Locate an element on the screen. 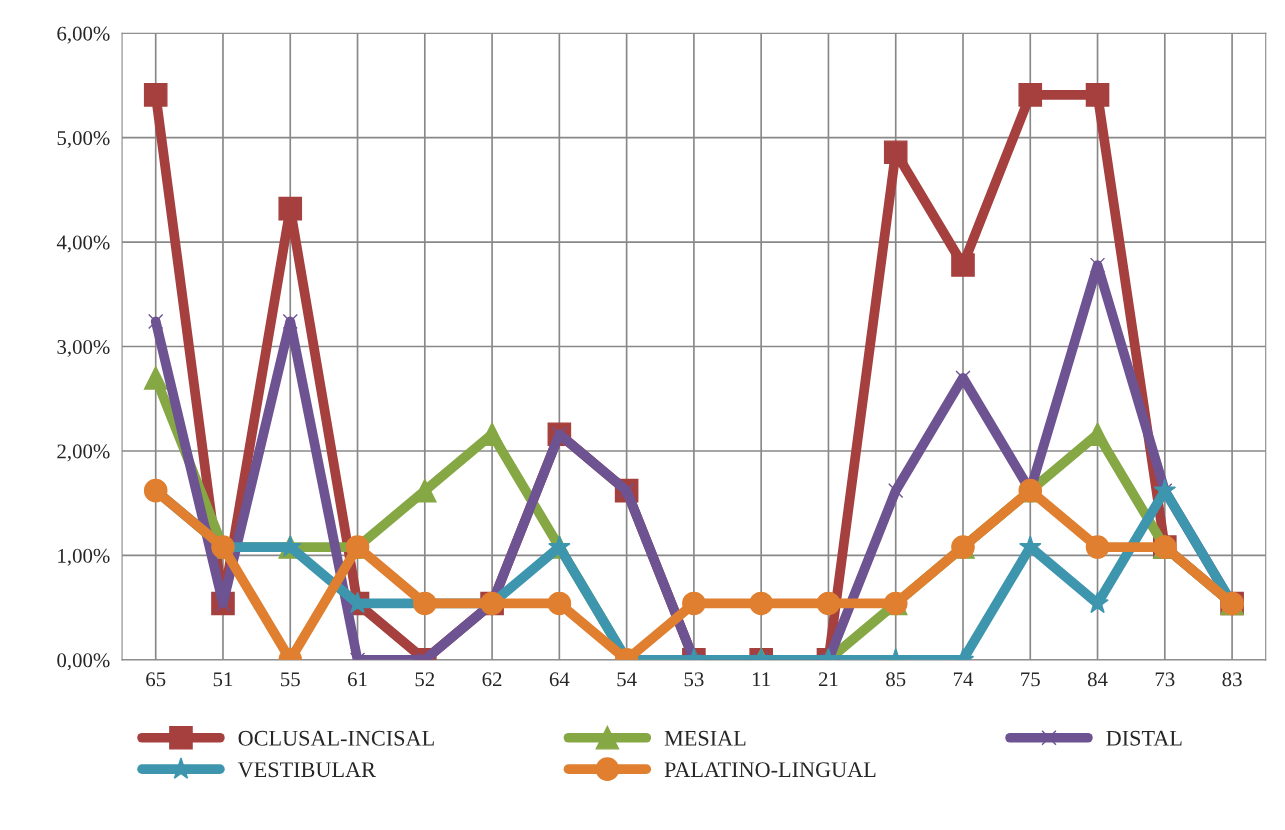 This screenshot has width=1285, height=830. y-tick-label: 3,00% is located at coordinates (83, 348).